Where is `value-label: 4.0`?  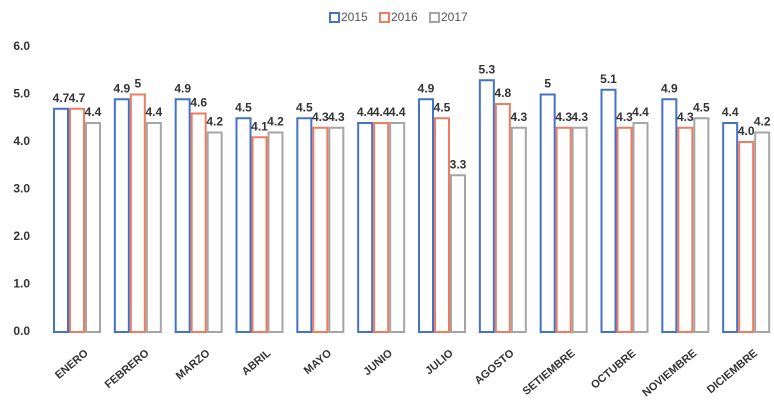 value-label: 4.0 is located at coordinates (746, 131).